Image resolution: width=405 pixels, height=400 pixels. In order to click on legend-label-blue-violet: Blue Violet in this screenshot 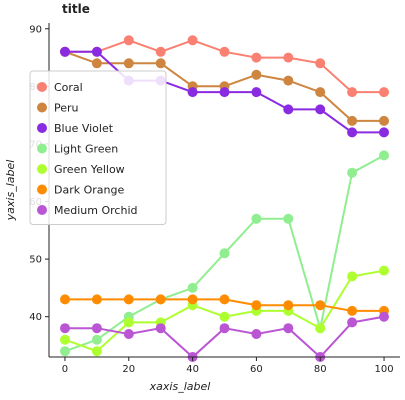, I will do `click(84, 128)`.